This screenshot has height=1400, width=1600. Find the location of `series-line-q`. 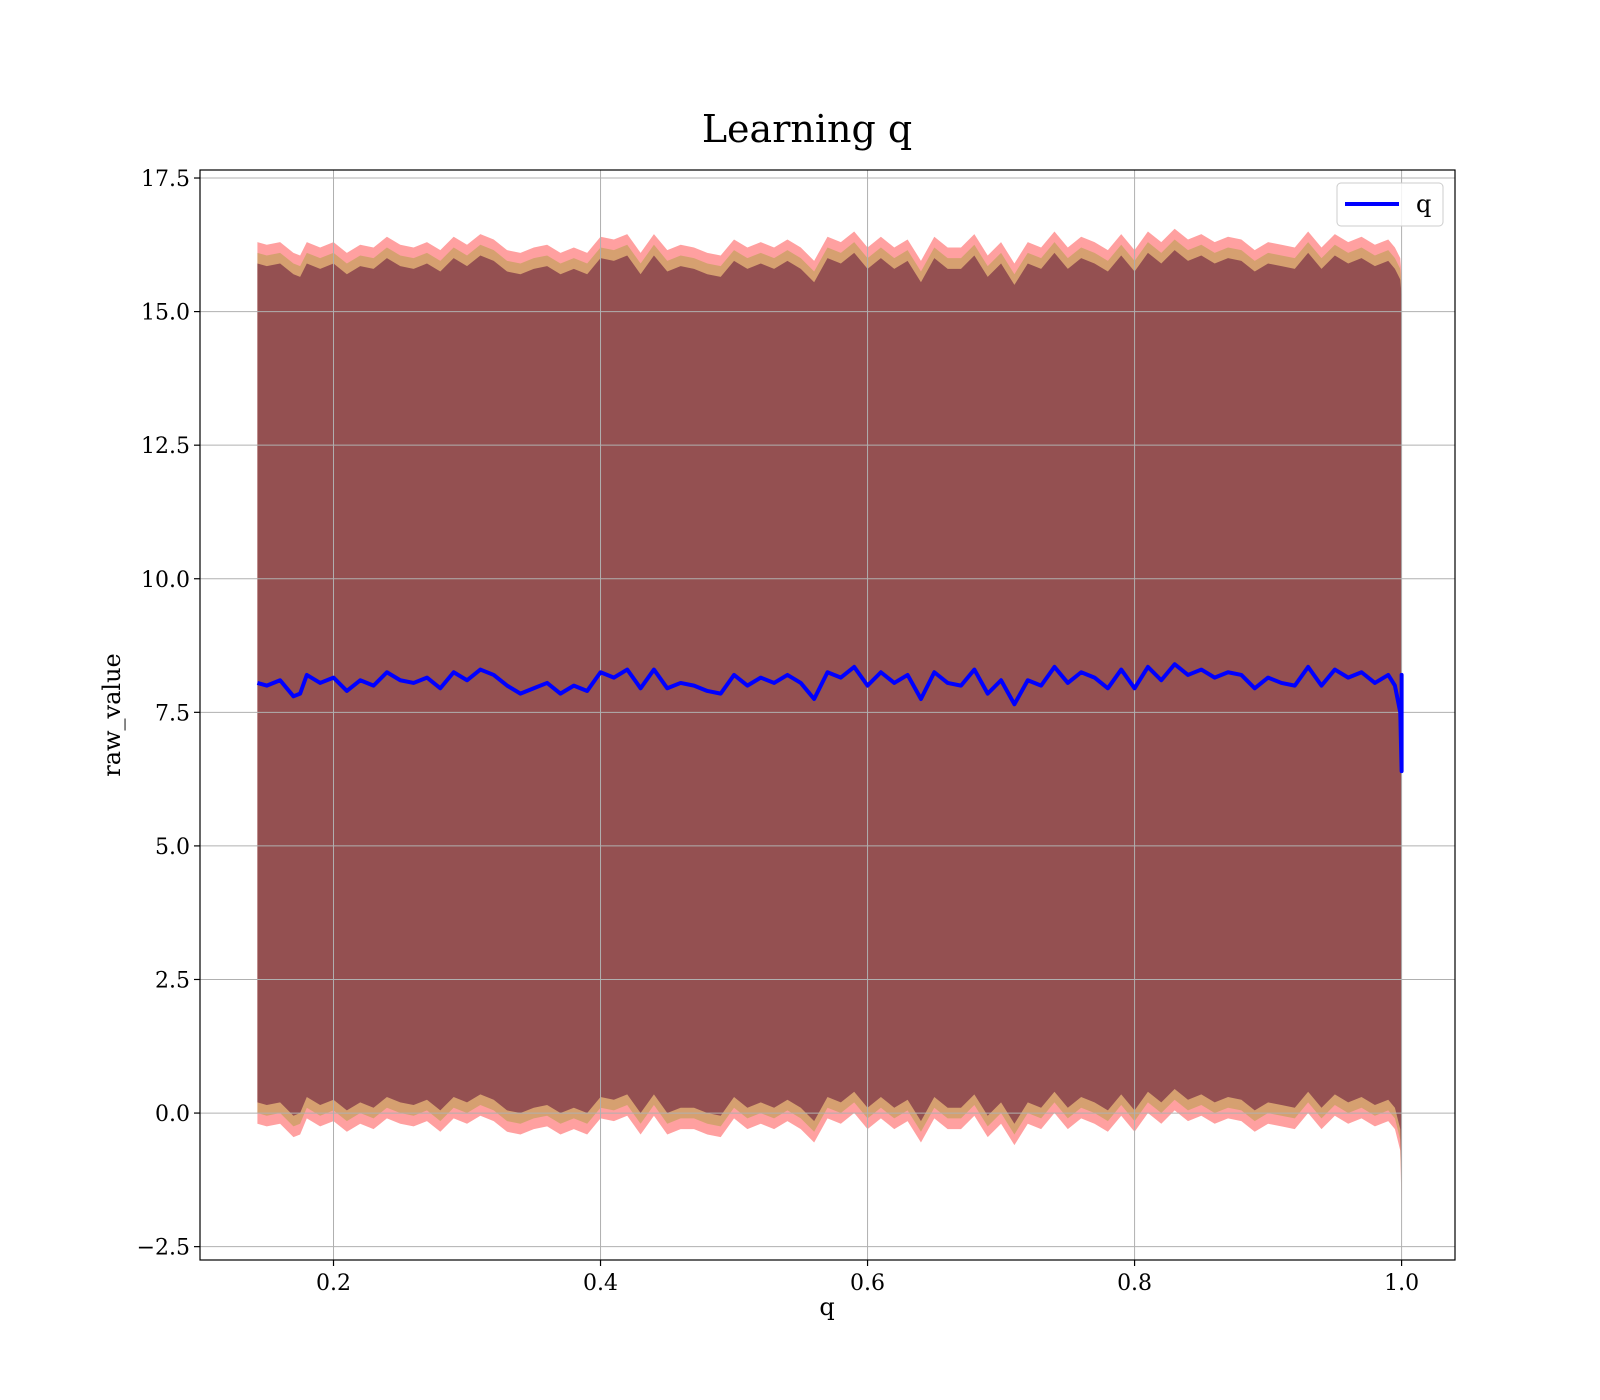

series-line-q is located at coordinates (830, 718).